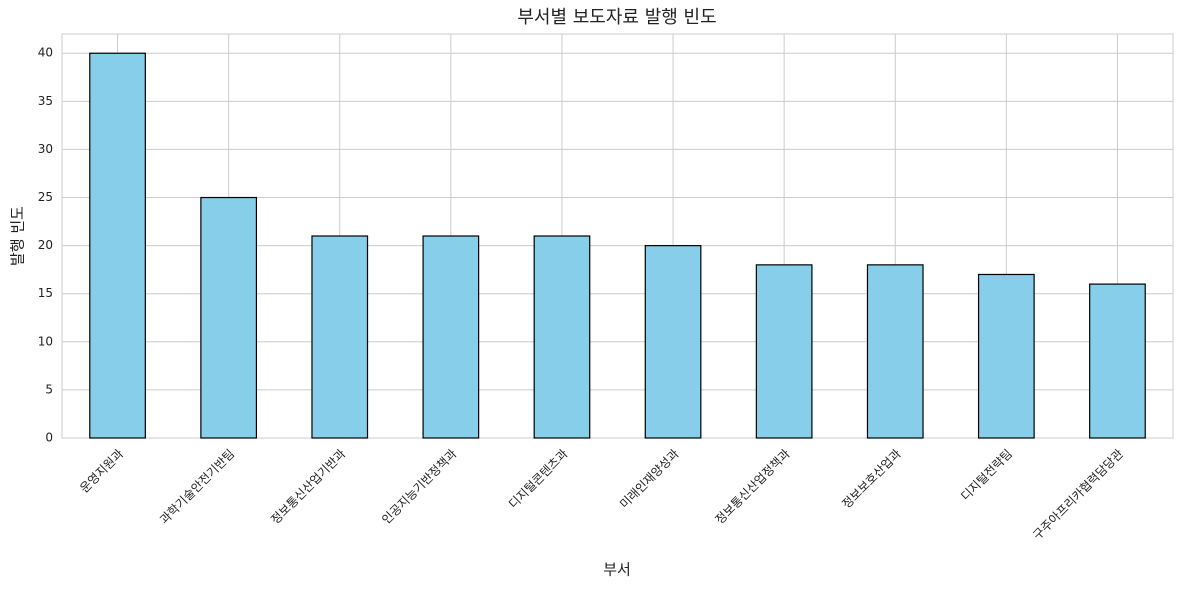 The width and height of the screenshot is (1183, 590). Describe the element at coordinates (617, 570) in the screenshot. I see `x-axis-label: 부서` at that location.